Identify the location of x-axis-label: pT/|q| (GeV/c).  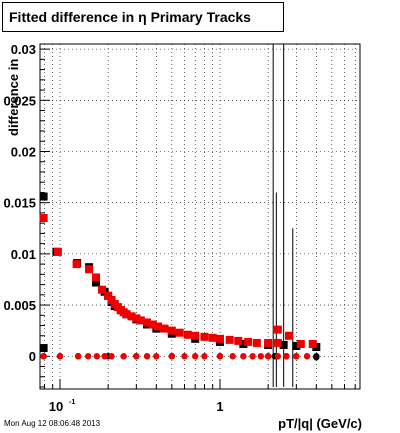
(320, 423).